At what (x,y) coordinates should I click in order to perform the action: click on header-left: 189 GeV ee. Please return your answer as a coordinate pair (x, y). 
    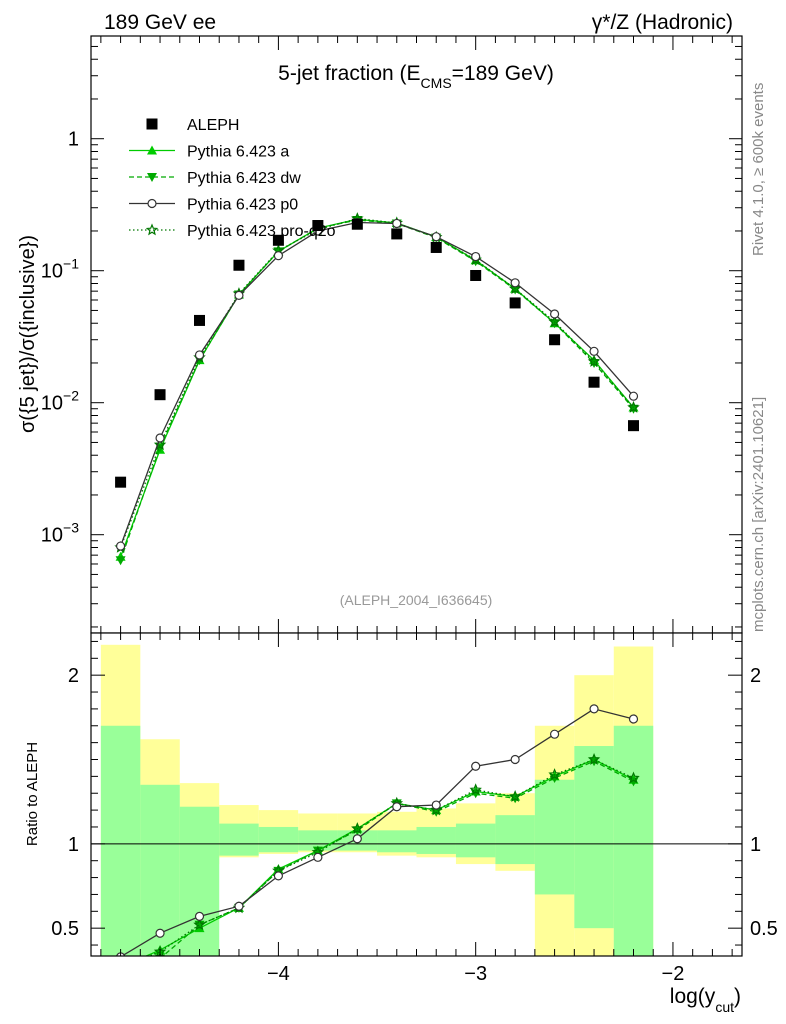
    Looking at the image, I should click on (160, 22).